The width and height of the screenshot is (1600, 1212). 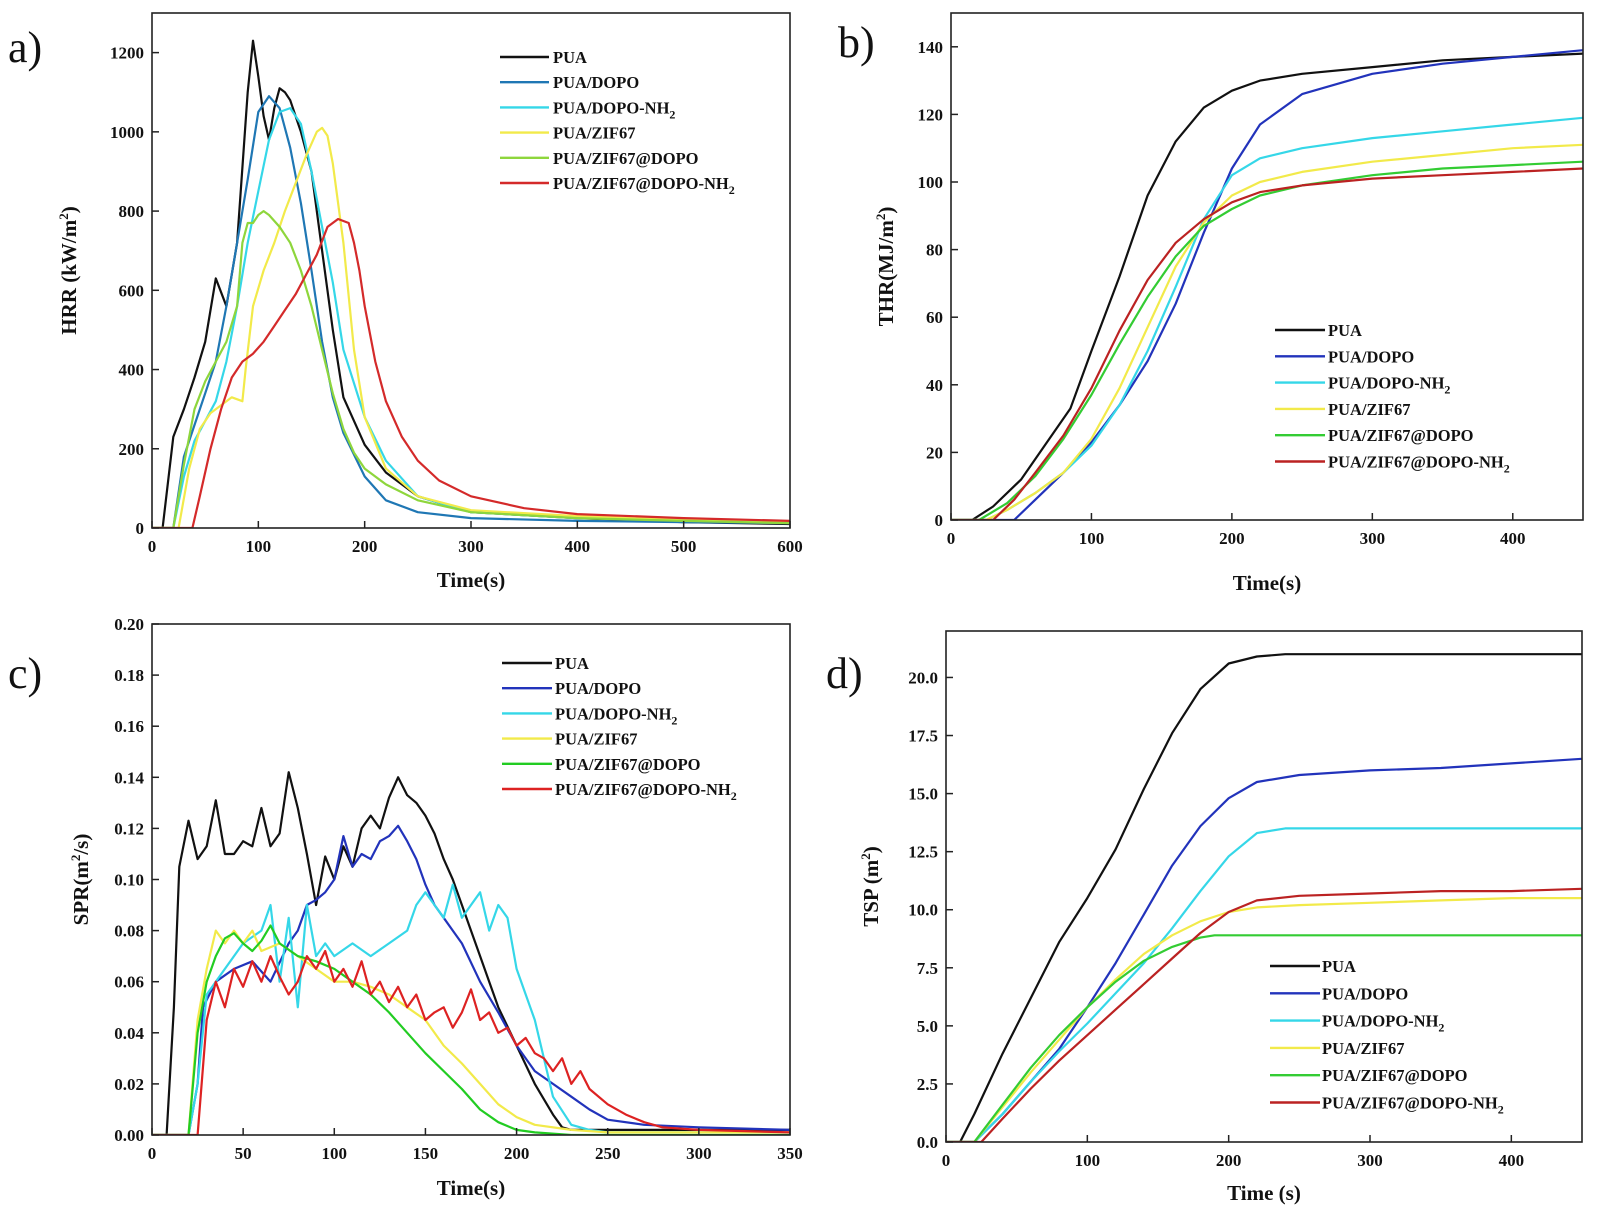 What do you see at coordinates (68, 270) in the screenshot?
I see `y-axis-label: HRR (kW/m2)` at bounding box center [68, 270].